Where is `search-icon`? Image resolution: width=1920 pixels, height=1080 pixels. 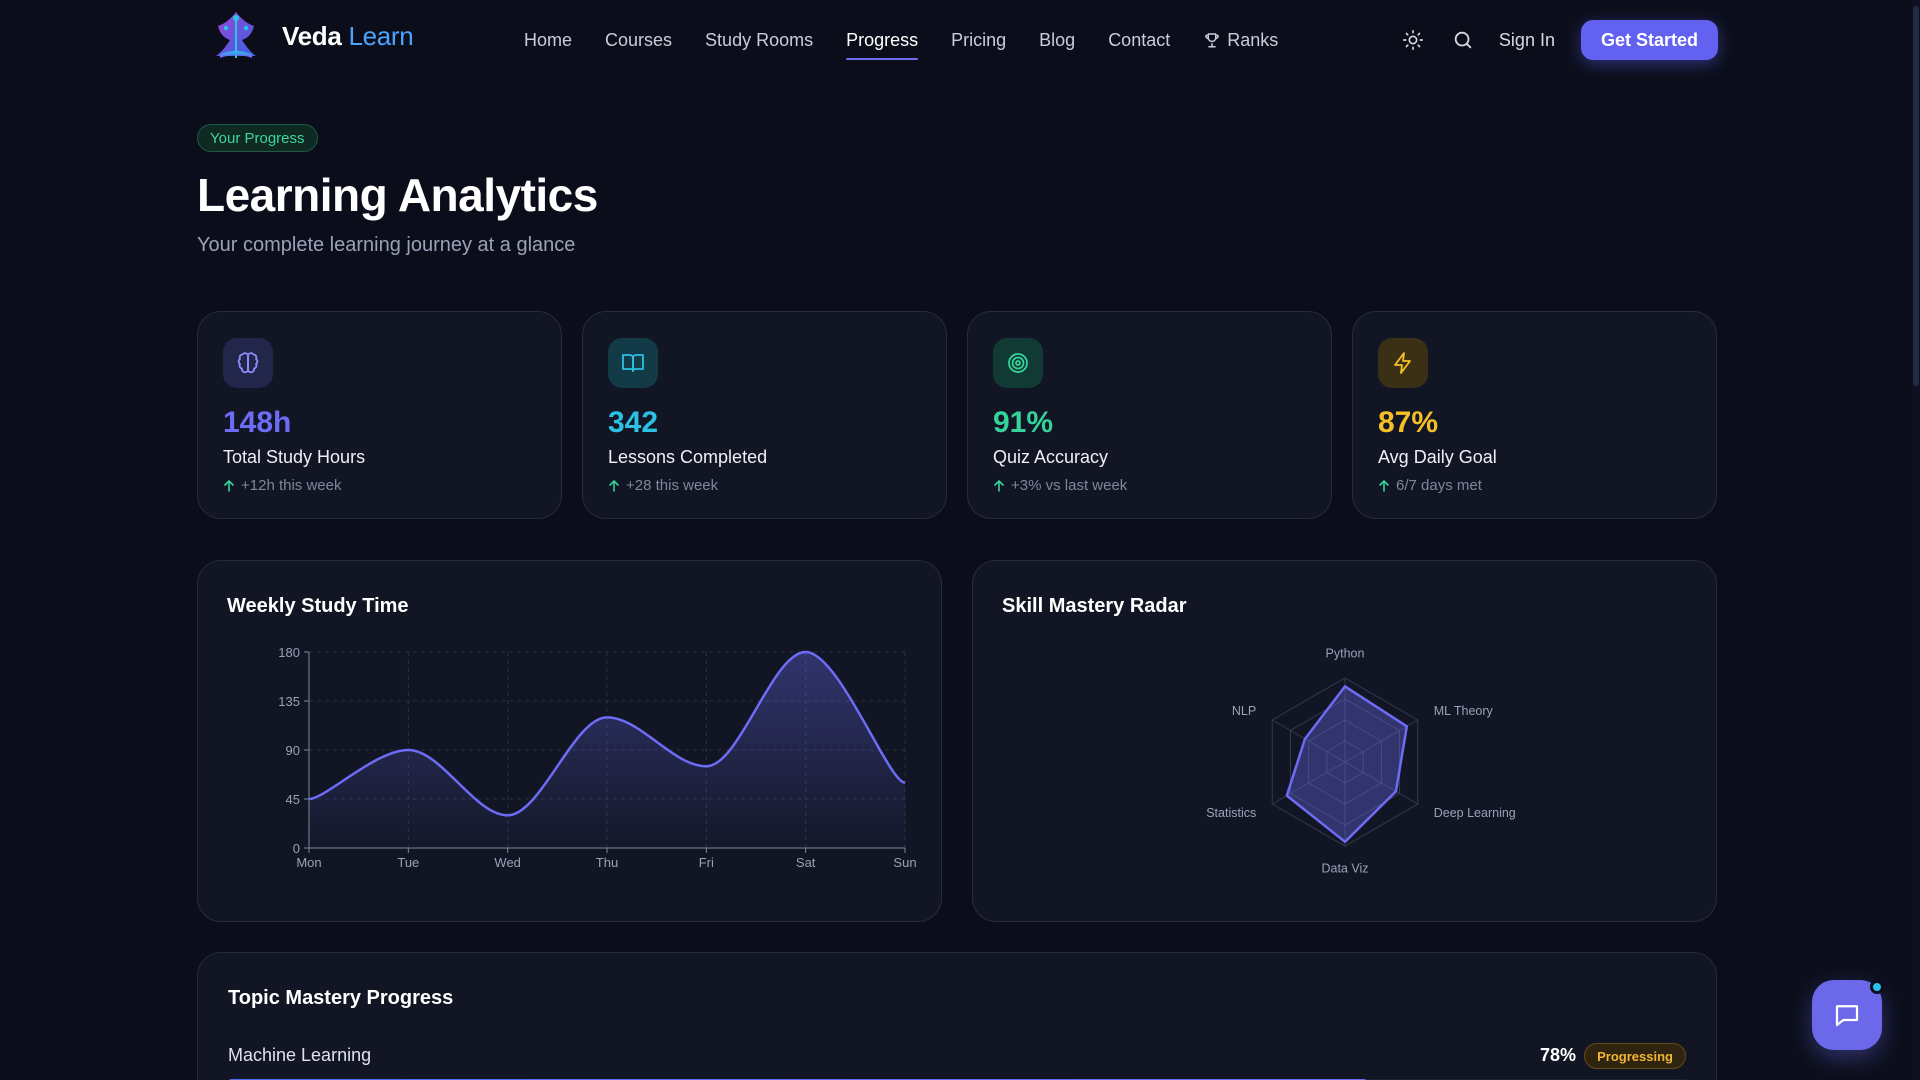
search-icon is located at coordinates (1463, 40).